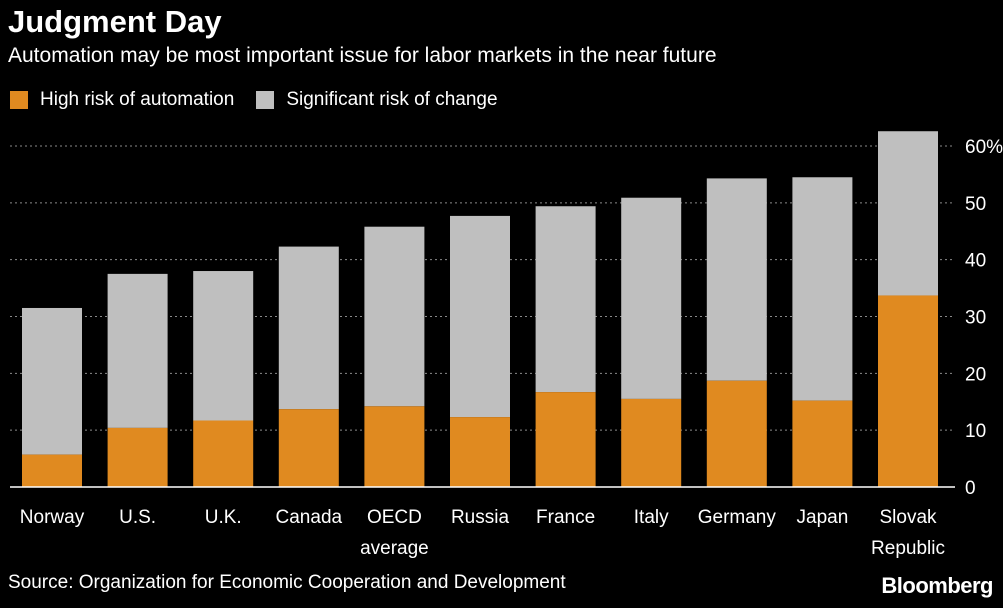 The height and width of the screenshot is (608, 1003). I want to click on x-tick-label: Russia, so click(480, 517).